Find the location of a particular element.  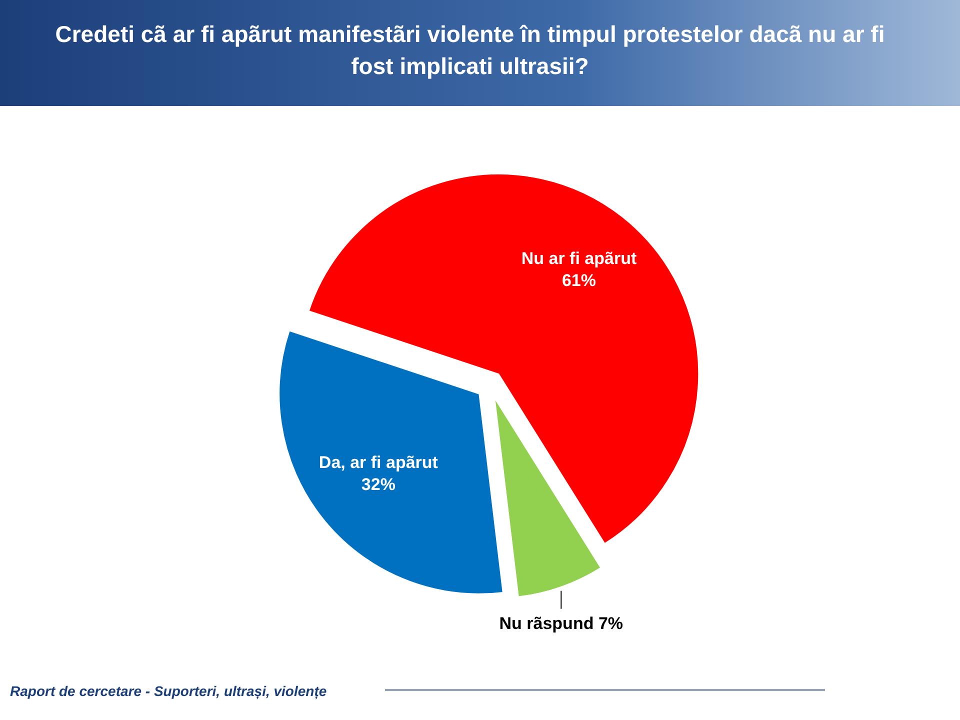

slice-label: Nu ar fi apãrut is located at coordinates (579, 258).